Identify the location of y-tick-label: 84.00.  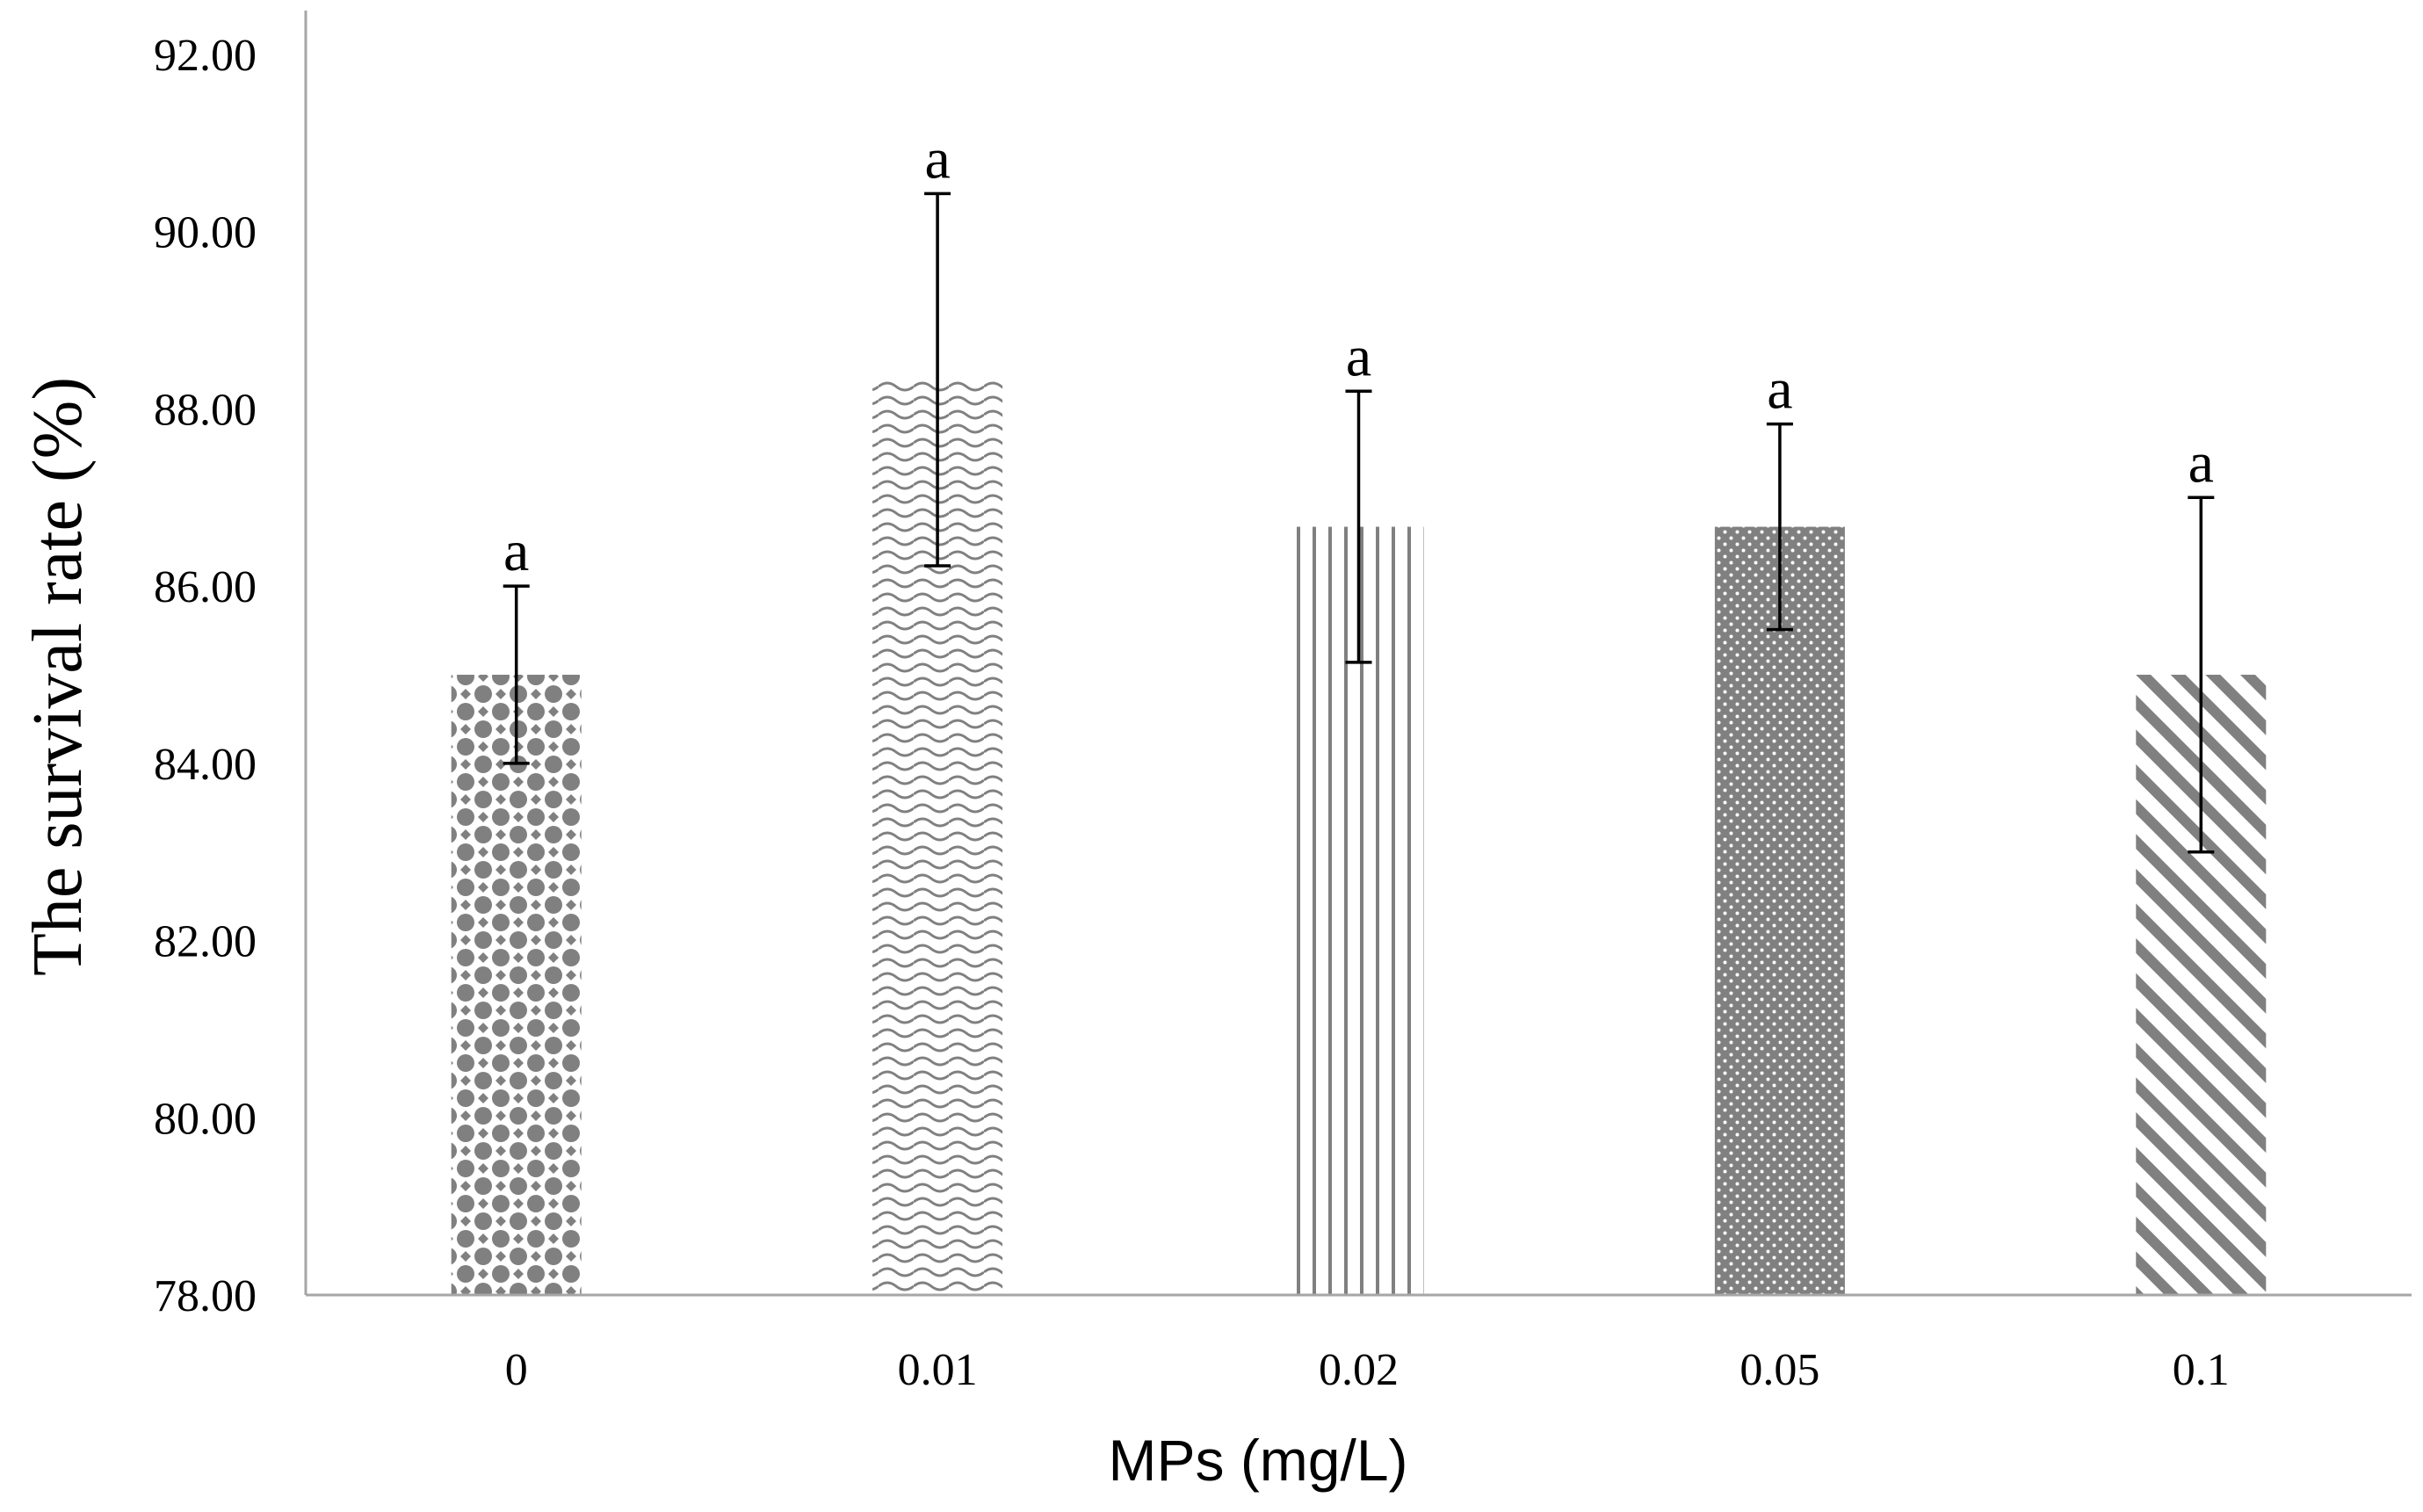
(205, 765).